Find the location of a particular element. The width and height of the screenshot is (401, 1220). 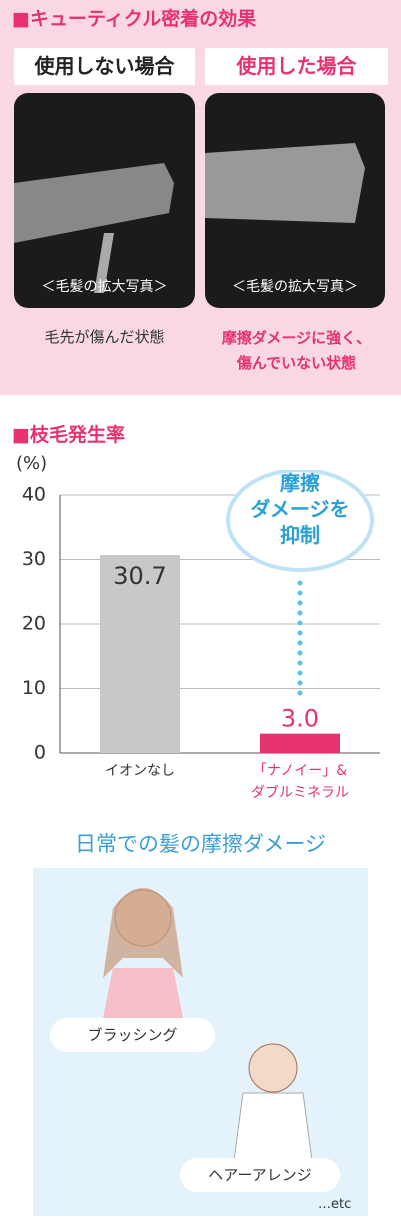

value-label: 30.7 is located at coordinates (139, 576).